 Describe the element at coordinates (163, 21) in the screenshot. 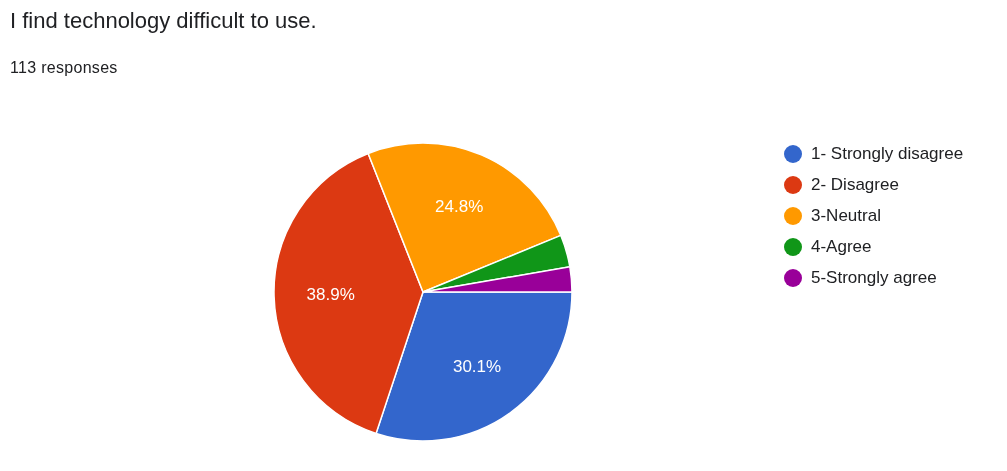

I see `chart-title: I find technology difficult to use.` at that location.